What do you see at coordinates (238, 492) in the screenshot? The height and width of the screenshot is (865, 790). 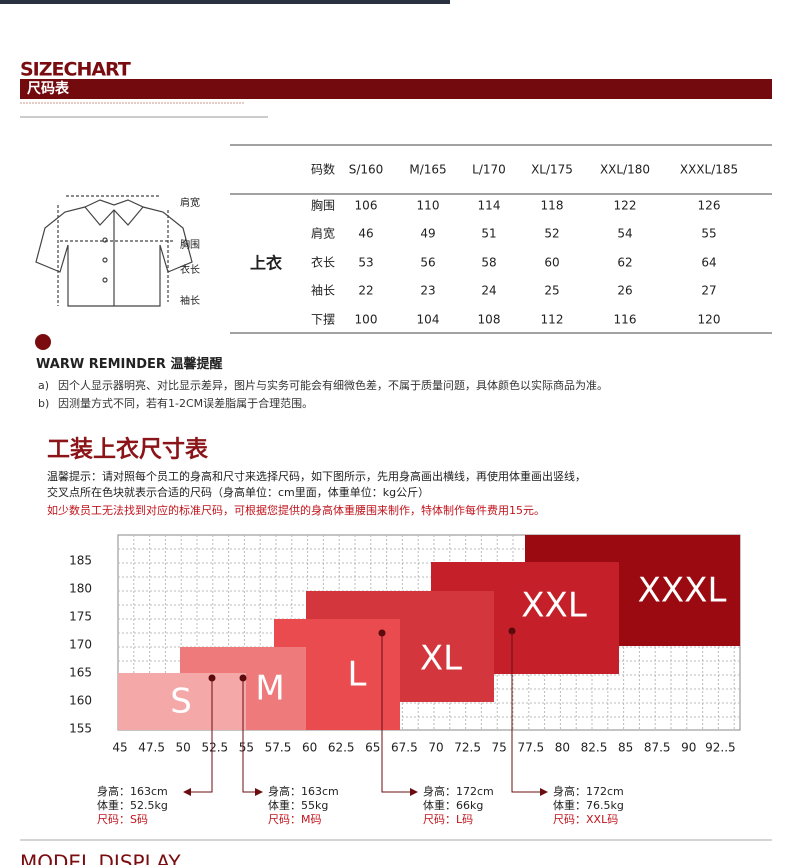 I see `fit-note: 交叉点所在色块就表示合适的尺码（身高单位：cm里面，体重单位：kg公斤）` at bounding box center [238, 492].